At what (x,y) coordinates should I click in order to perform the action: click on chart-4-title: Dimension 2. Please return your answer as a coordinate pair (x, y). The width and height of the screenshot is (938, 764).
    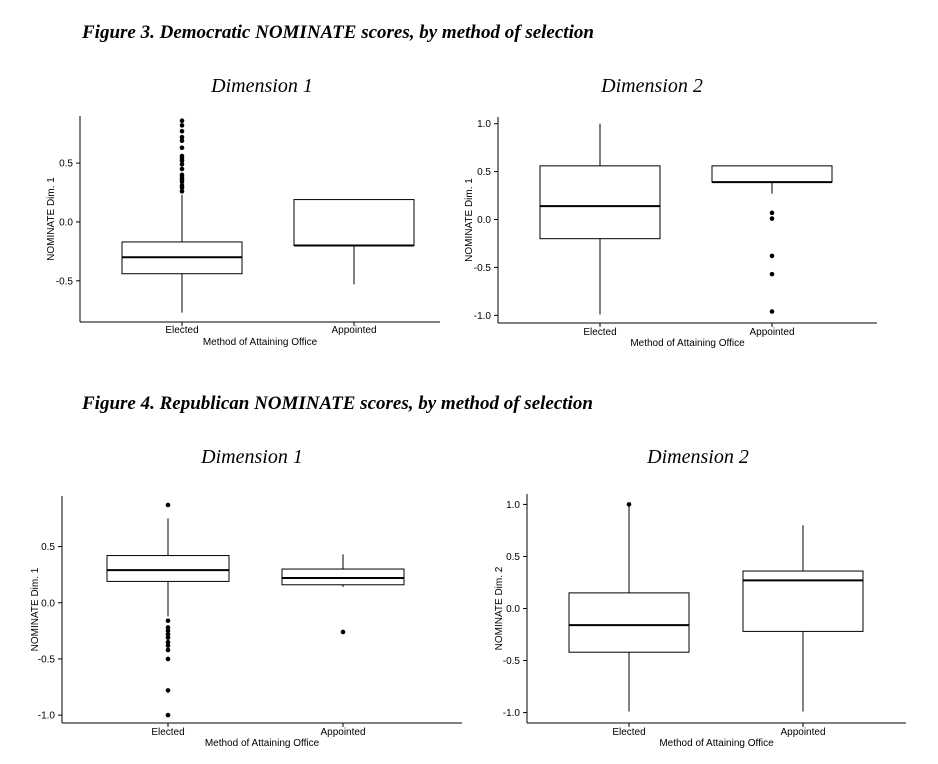
    Looking at the image, I should click on (698, 457).